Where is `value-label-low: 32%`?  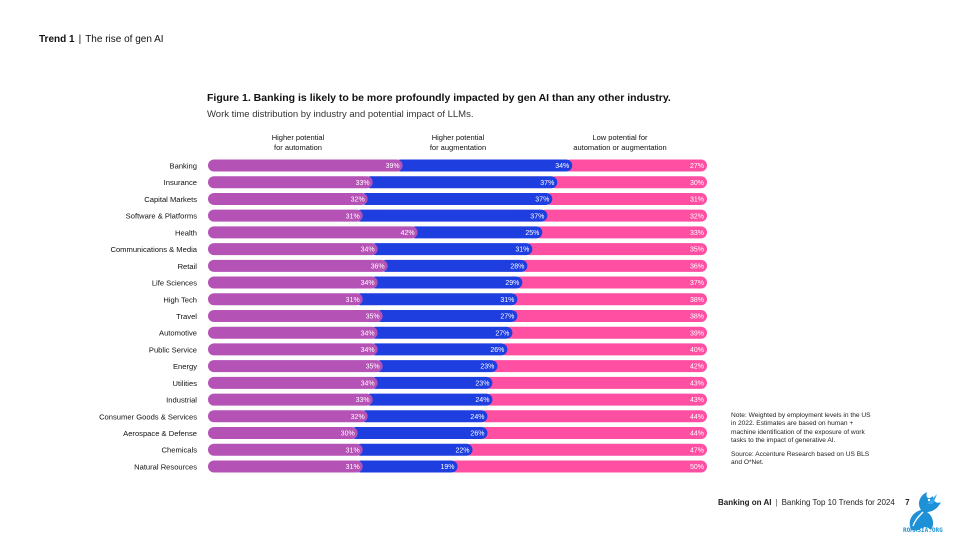
value-label-low: 32% is located at coordinates (697, 216).